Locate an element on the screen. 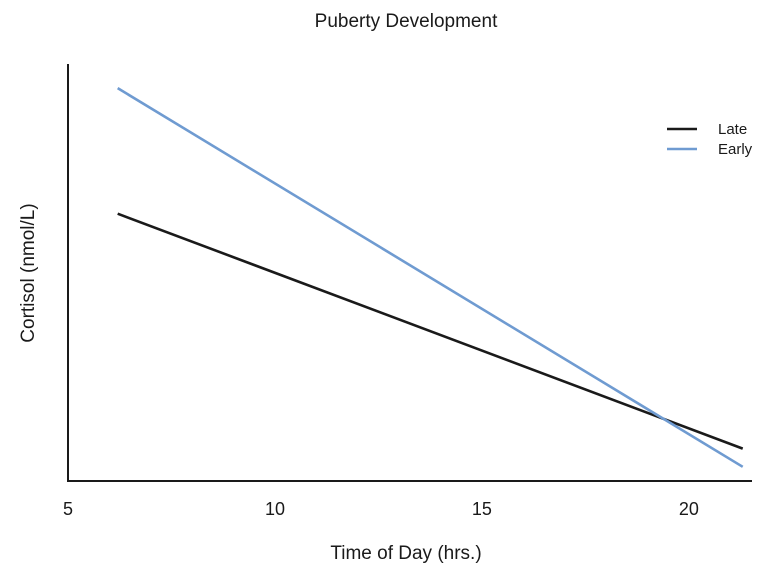  legend: Late Early is located at coordinates (710, 139).